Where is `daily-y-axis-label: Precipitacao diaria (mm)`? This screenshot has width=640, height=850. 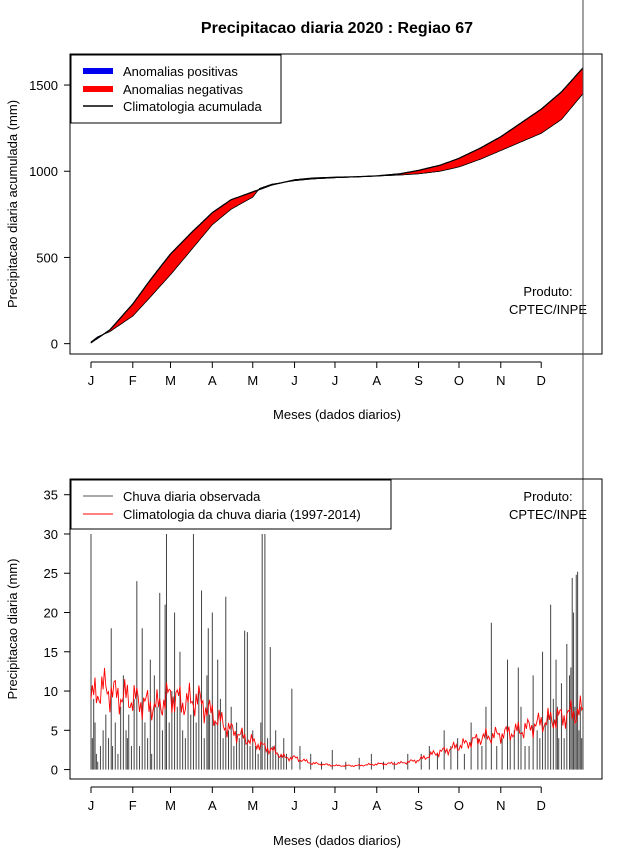 daily-y-axis-label: Precipitacao diaria (mm) is located at coordinates (12, 629).